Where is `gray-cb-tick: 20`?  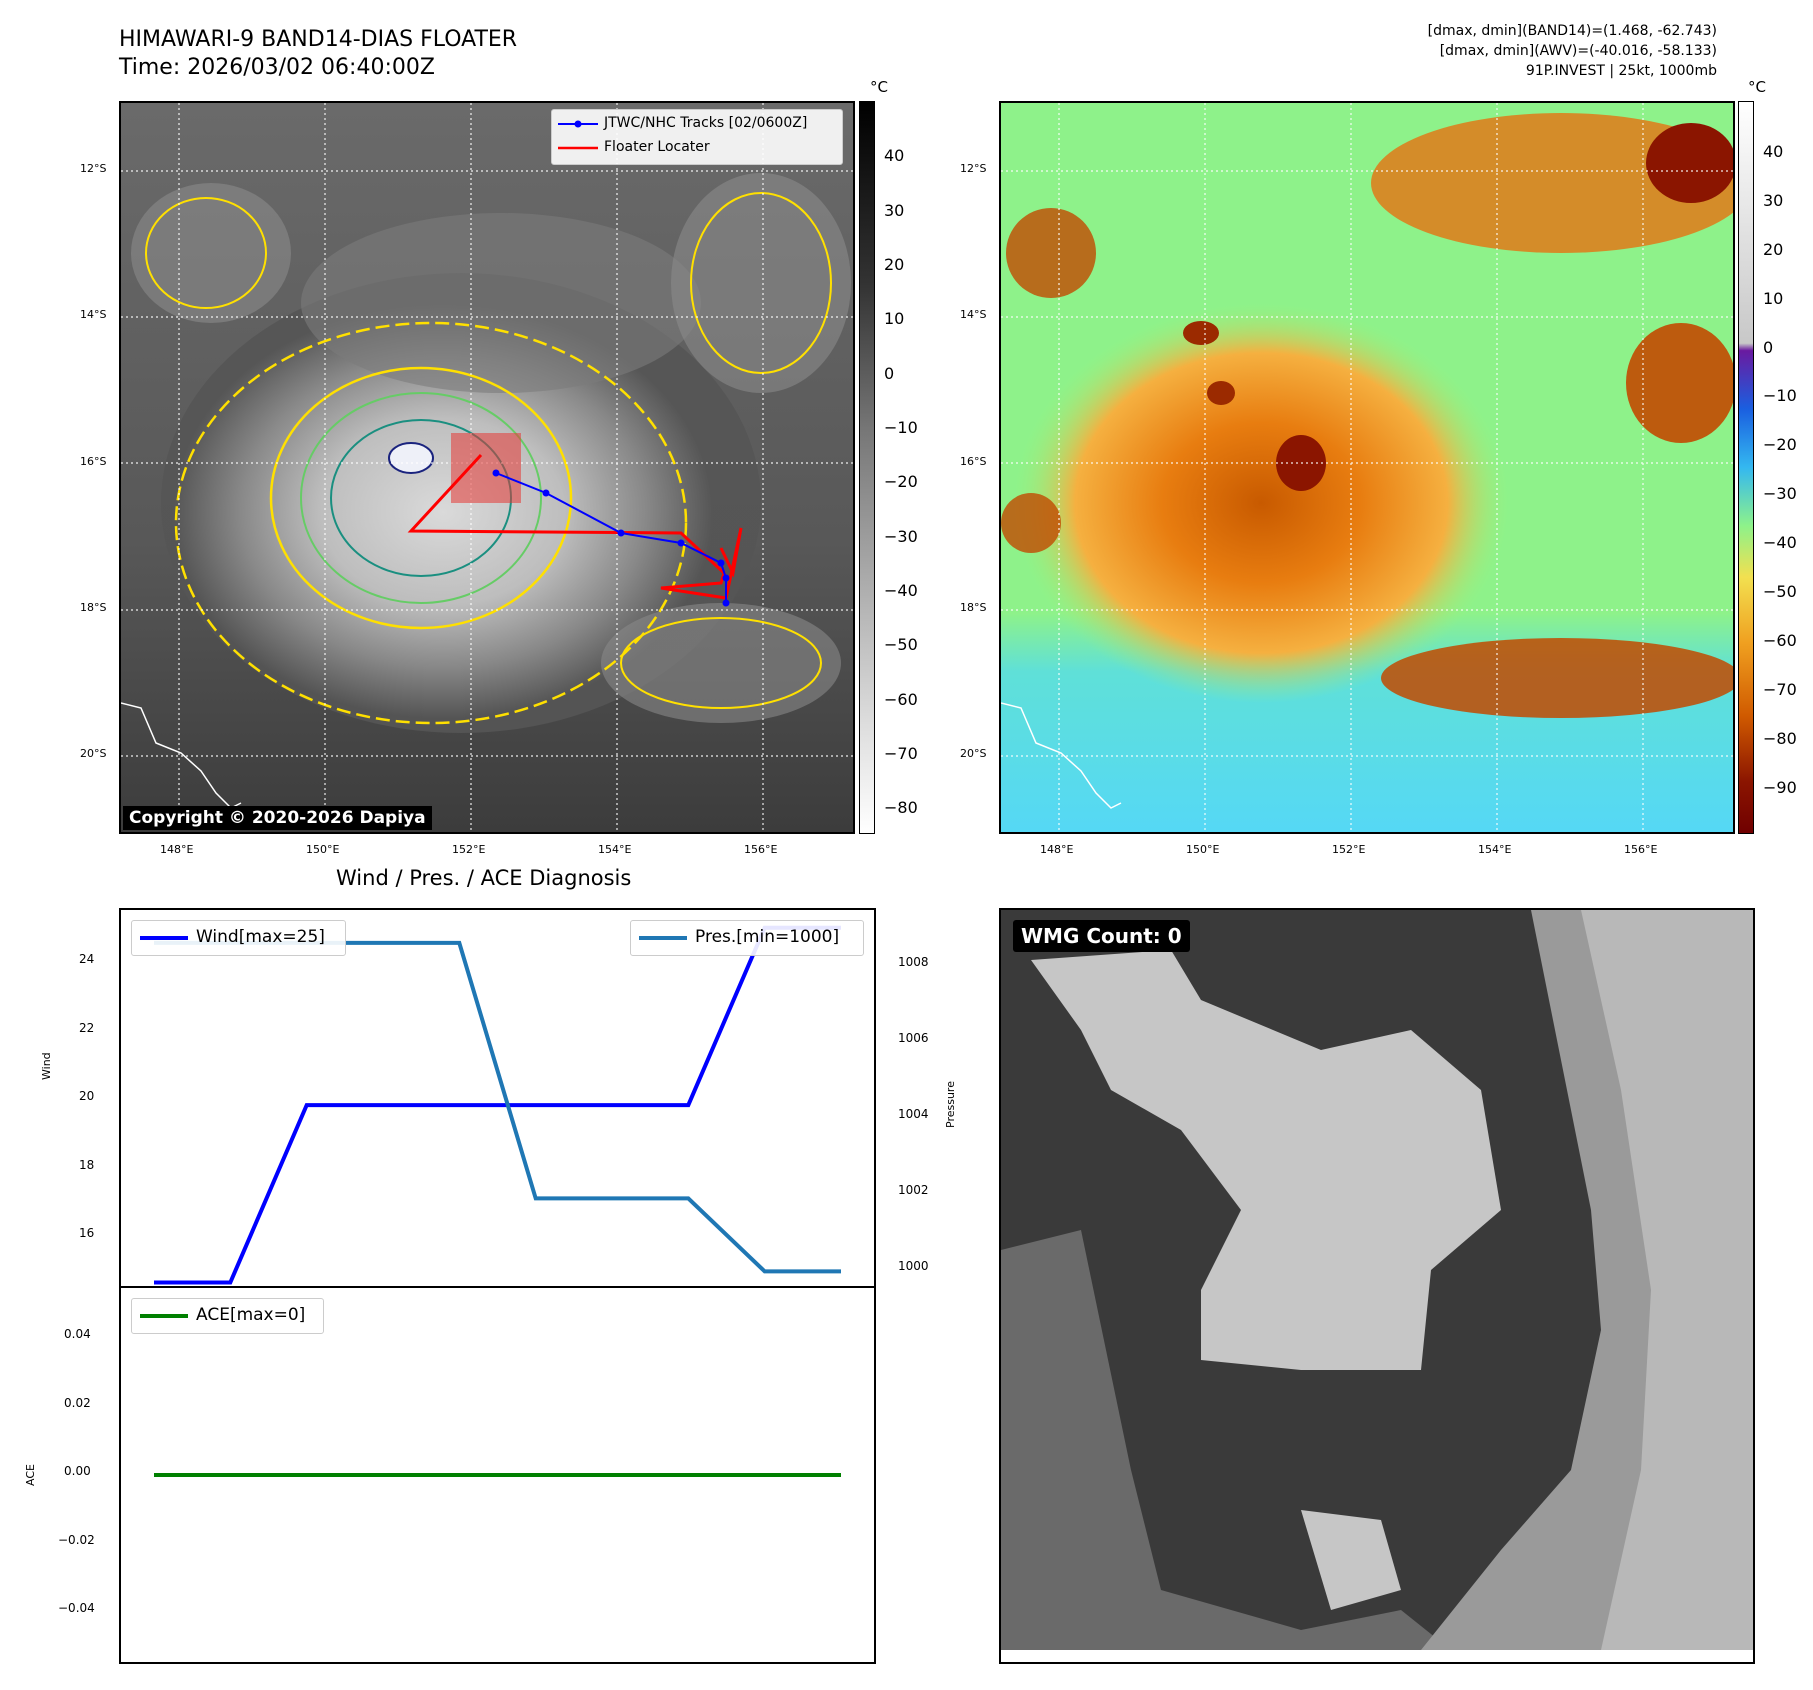 gray-cb-tick: 20 is located at coordinates (894, 264).